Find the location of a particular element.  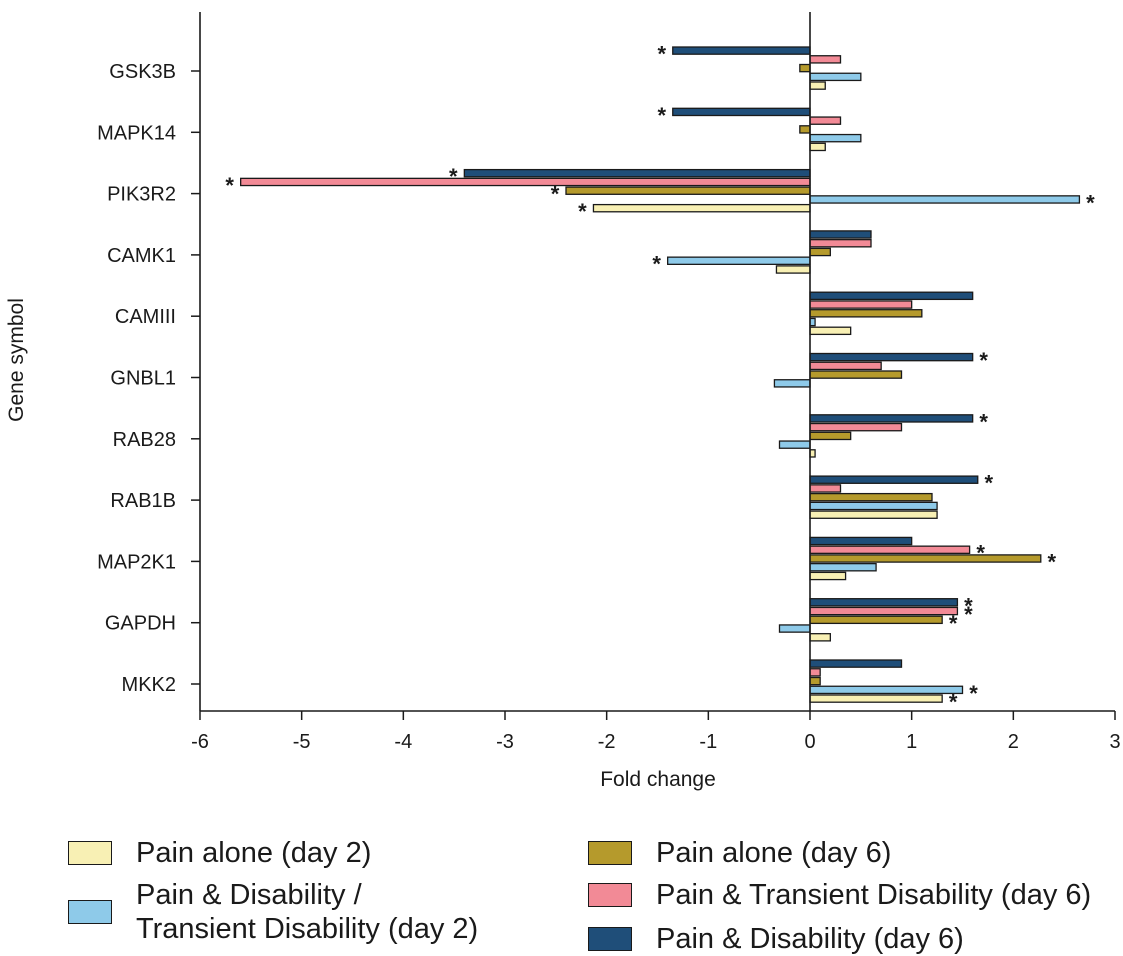

y-tick-label: CAMIII is located at coordinates (145, 317).